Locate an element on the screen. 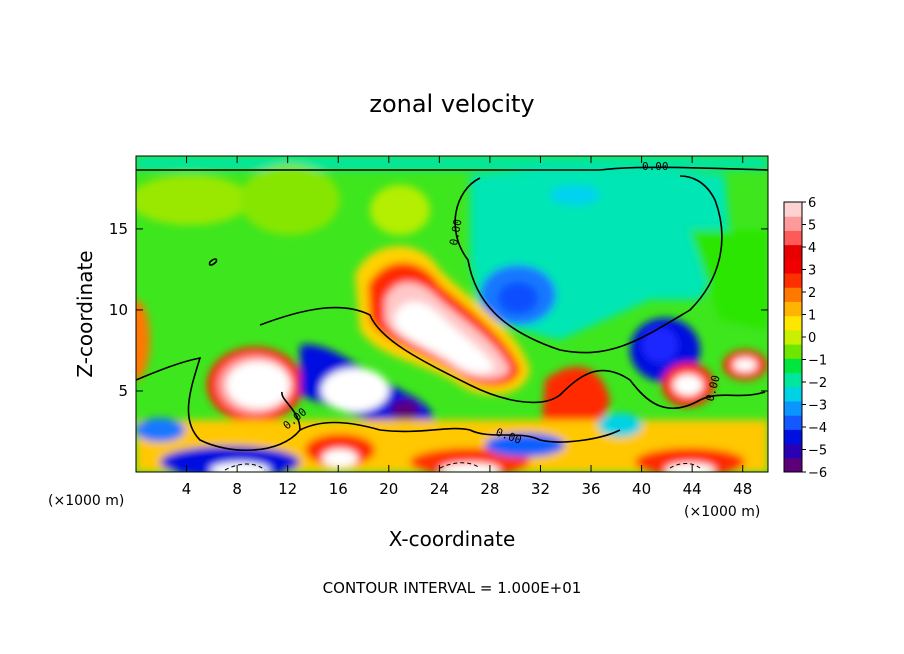  x-axis-label: X-coordinate is located at coordinates (452, 539).